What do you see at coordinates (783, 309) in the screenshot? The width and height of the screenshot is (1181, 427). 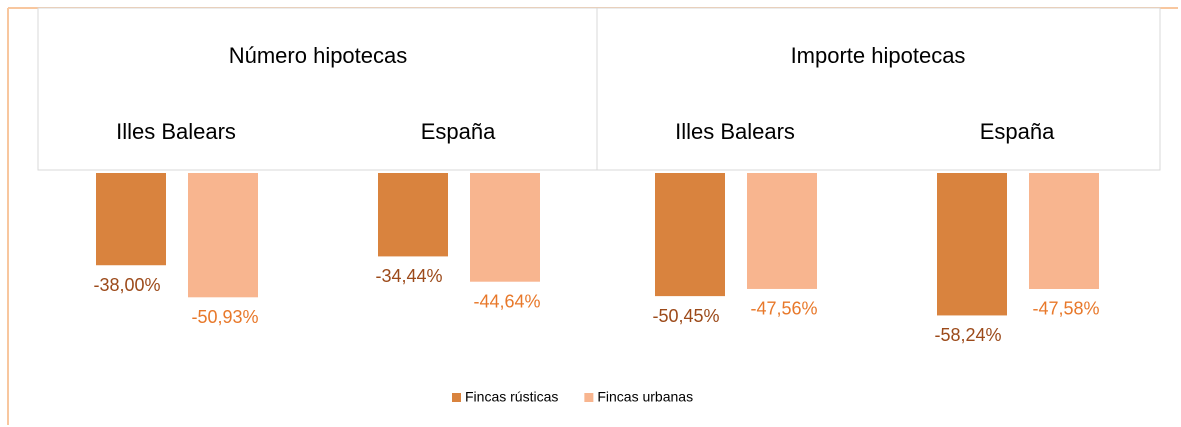 I see `value-label: -47,56%` at bounding box center [783, 309].